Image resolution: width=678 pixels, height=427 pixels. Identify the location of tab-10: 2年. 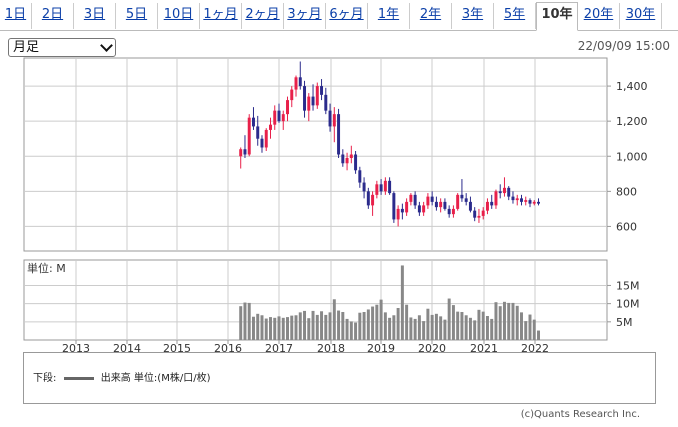
(431, 16).